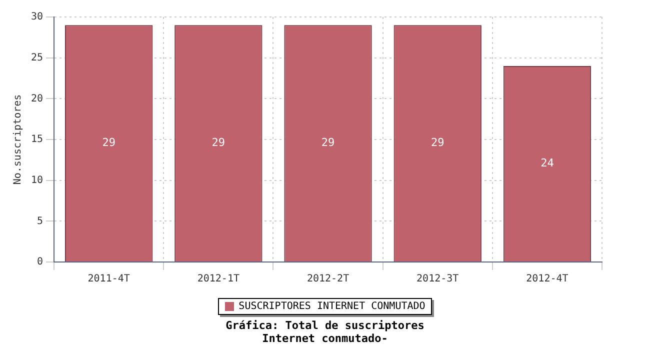 This screenshot has width=650, height=350. Describe the element at coordinates (37, 98) in the screenshot. I see `y-tick-label: 20` at that location.